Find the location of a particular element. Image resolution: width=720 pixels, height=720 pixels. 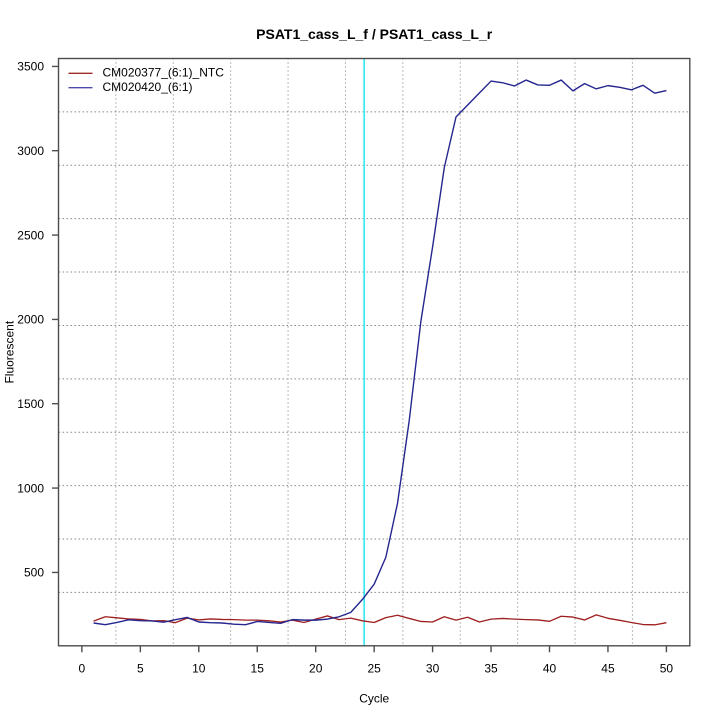

svg-text: 500 is located at coordinates (34, 573).